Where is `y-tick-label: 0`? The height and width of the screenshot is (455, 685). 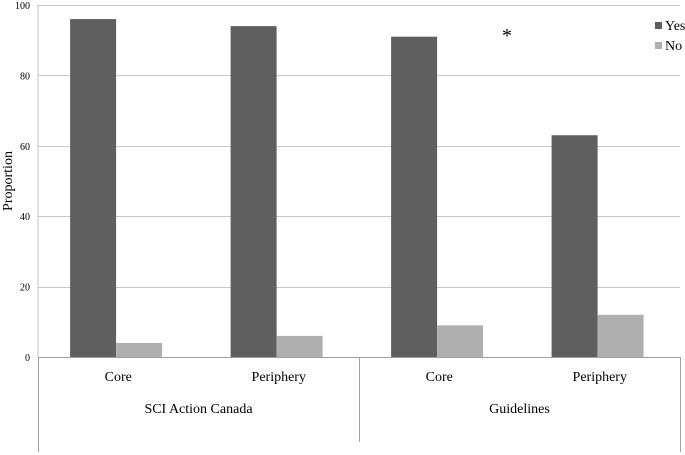 y-tick-label: 0 is located at coordinates (27, 358).